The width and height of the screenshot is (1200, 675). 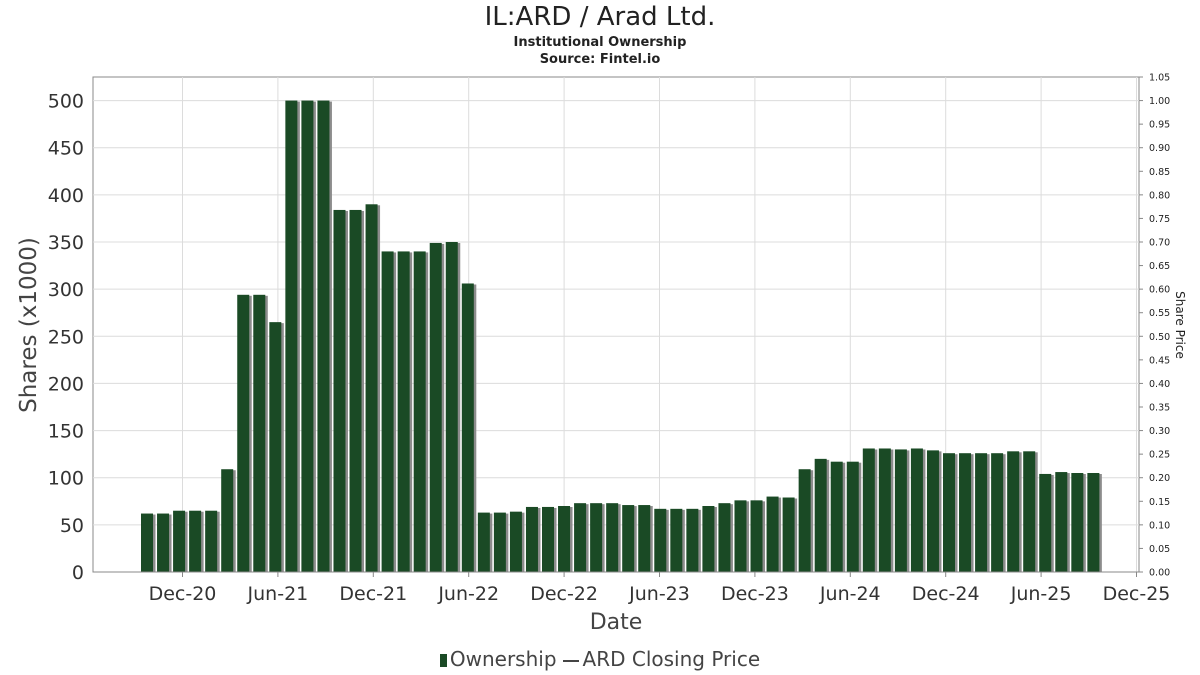 I want to click on y2-tick-label: 0.45, so click(x=1159, y=360).